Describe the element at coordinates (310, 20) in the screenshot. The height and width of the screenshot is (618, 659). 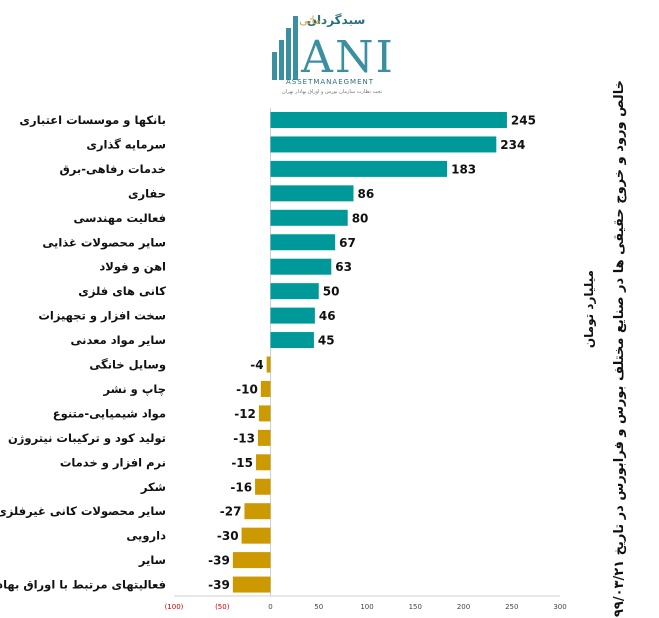
I see `brand-top-accent: مانی` at that location.